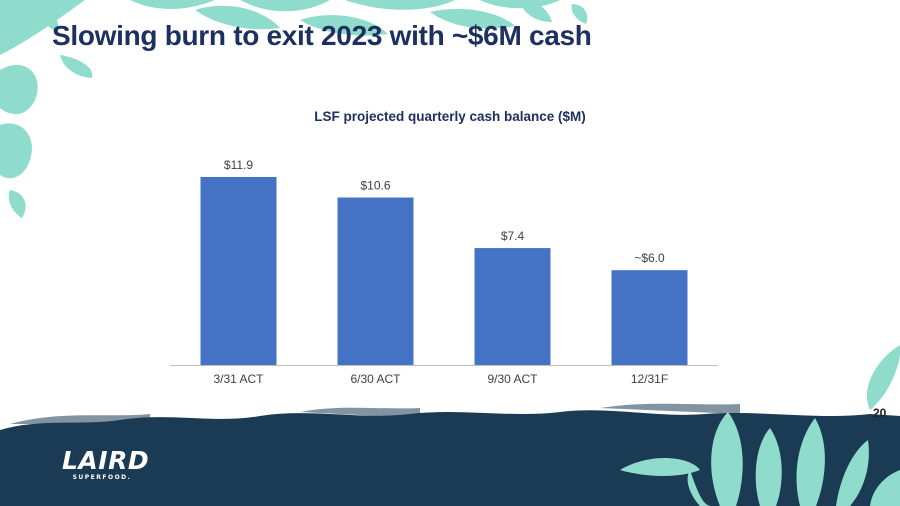 This screenshot has width=900, height=506. Describe the element at coordinates (102, 477) in the screenshot. I see `logo-tagline: SUPERFOOD.` at that location.